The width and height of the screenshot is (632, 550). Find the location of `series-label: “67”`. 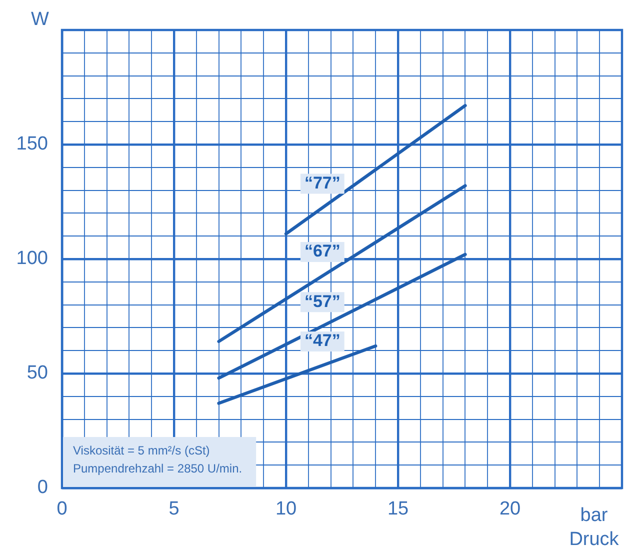

series-label: “67” is located at coordinates (322, 251).